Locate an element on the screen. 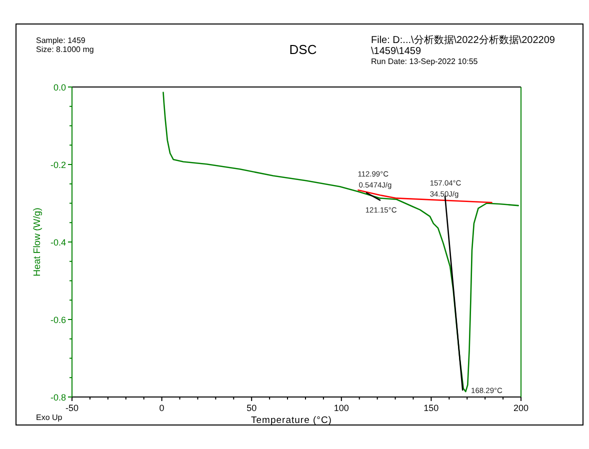  text: File: D:...\分析数据\2022分析数据\202209\1459\1459 is located at coordinates (463, 45).